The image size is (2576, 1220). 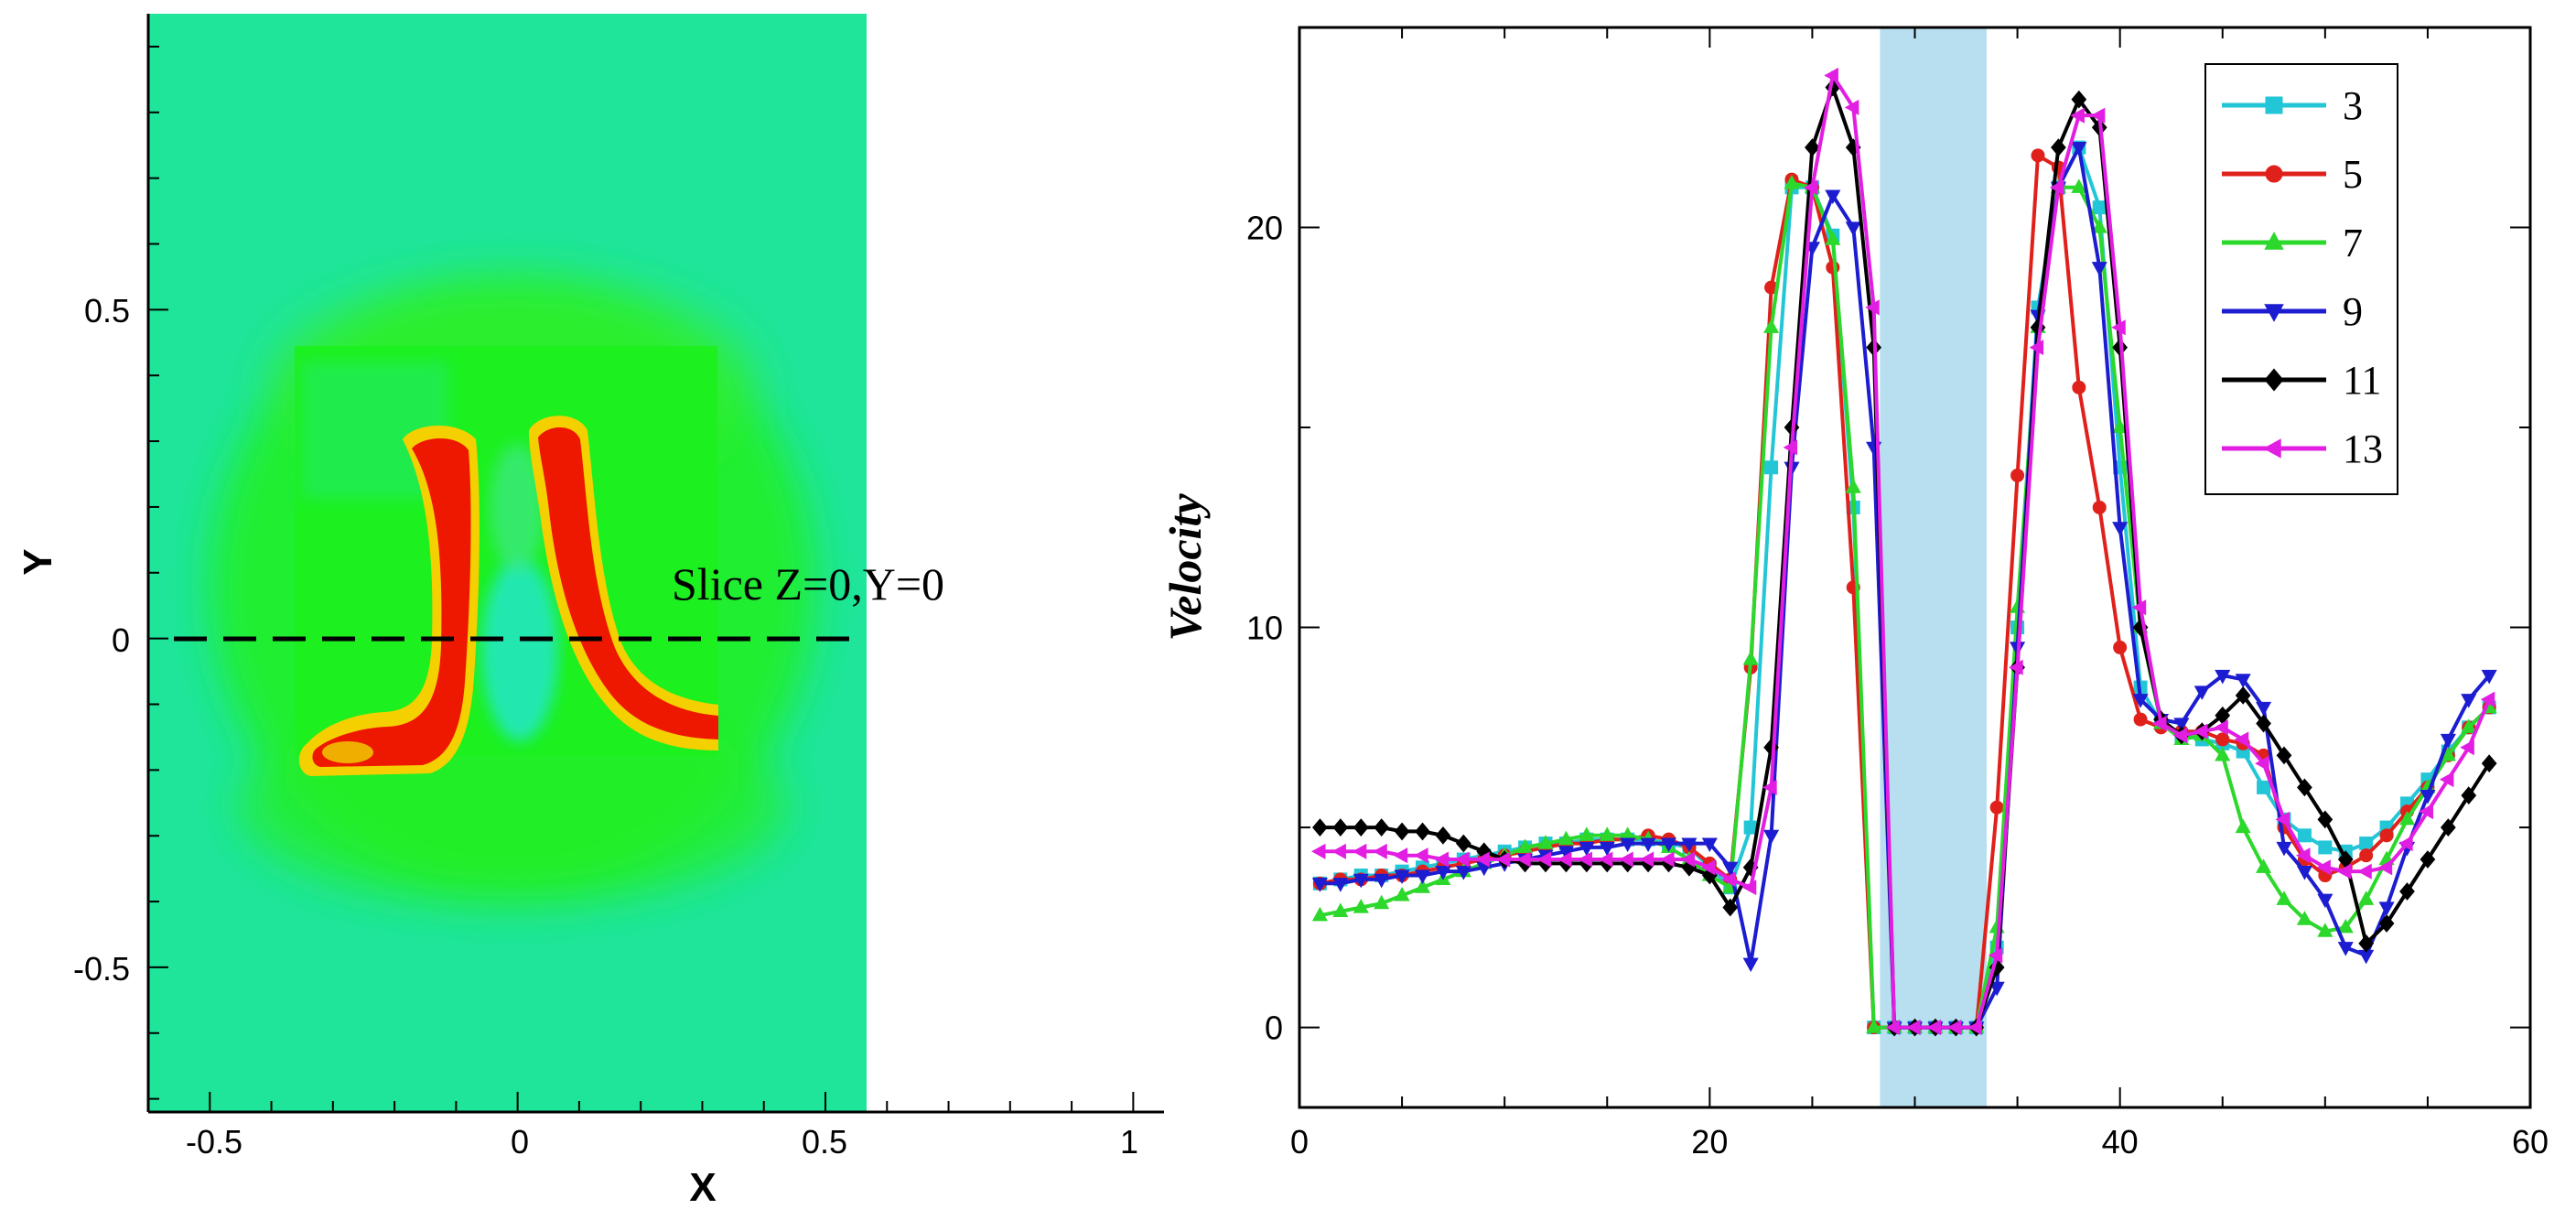 I want to click on y-tick-label: 0, so click(x=1274, y=1028).